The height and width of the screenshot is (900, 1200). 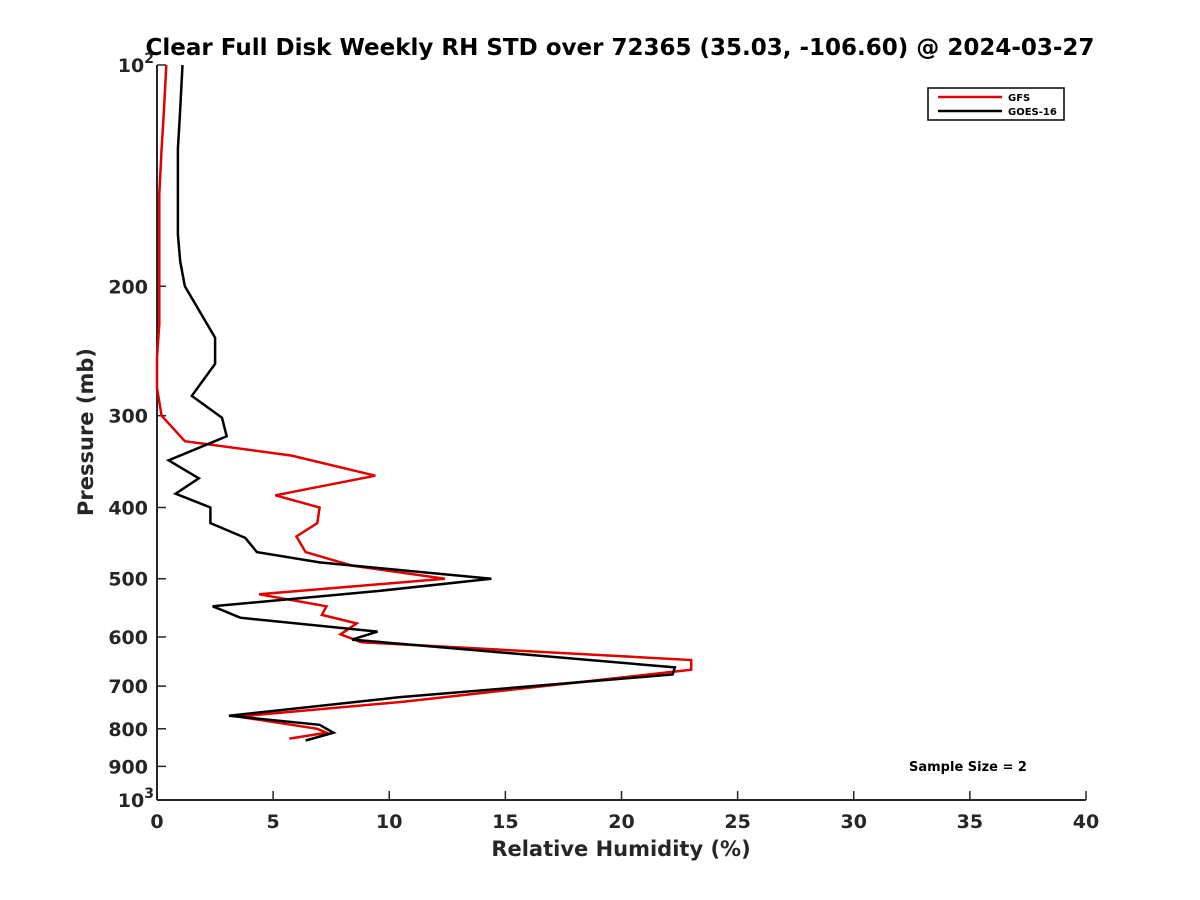 What do you see at coordinates (128, 509) in the screenshot?
I see `y-tick-label: 400` at bounding box center [128, 509].